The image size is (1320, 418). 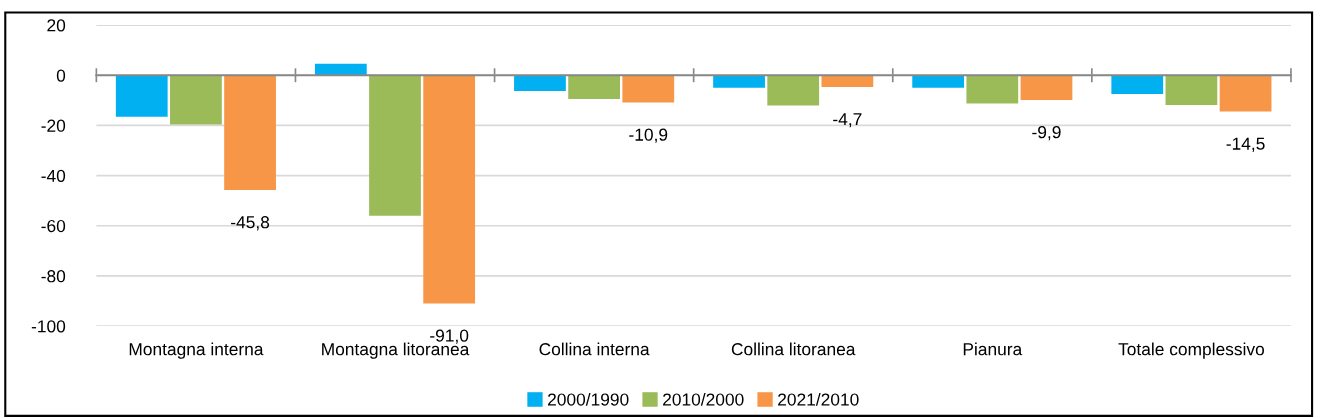 What do you see at coordinates (196, 350) in the screenshot?
I see `x-tick-label: Montagna interna` at bounding box center [196, 350].